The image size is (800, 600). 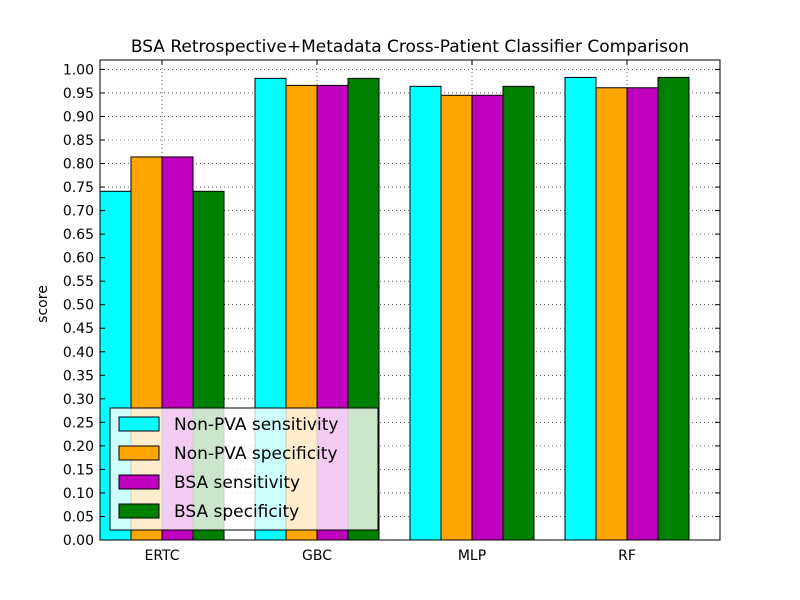 I want to click on y-tick-label: 0.40, so click(x=78, y=353).